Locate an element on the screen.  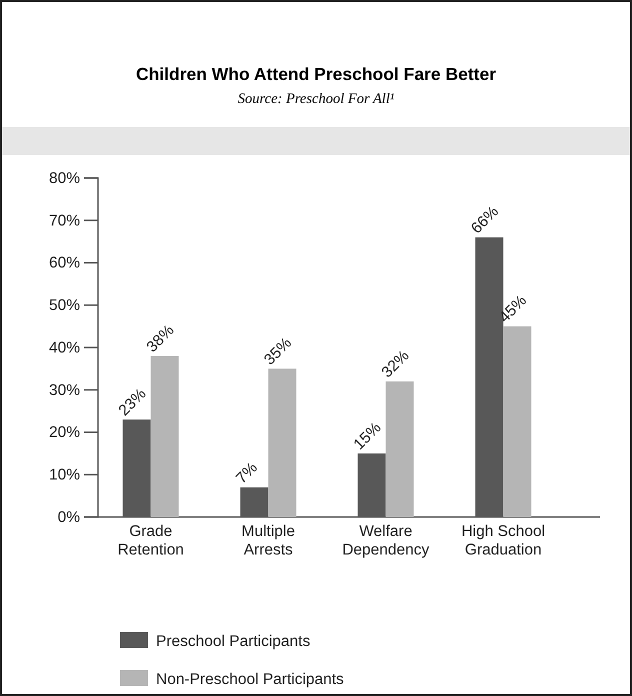
y-tick-label: 40% is located at coordinates (64, 347).